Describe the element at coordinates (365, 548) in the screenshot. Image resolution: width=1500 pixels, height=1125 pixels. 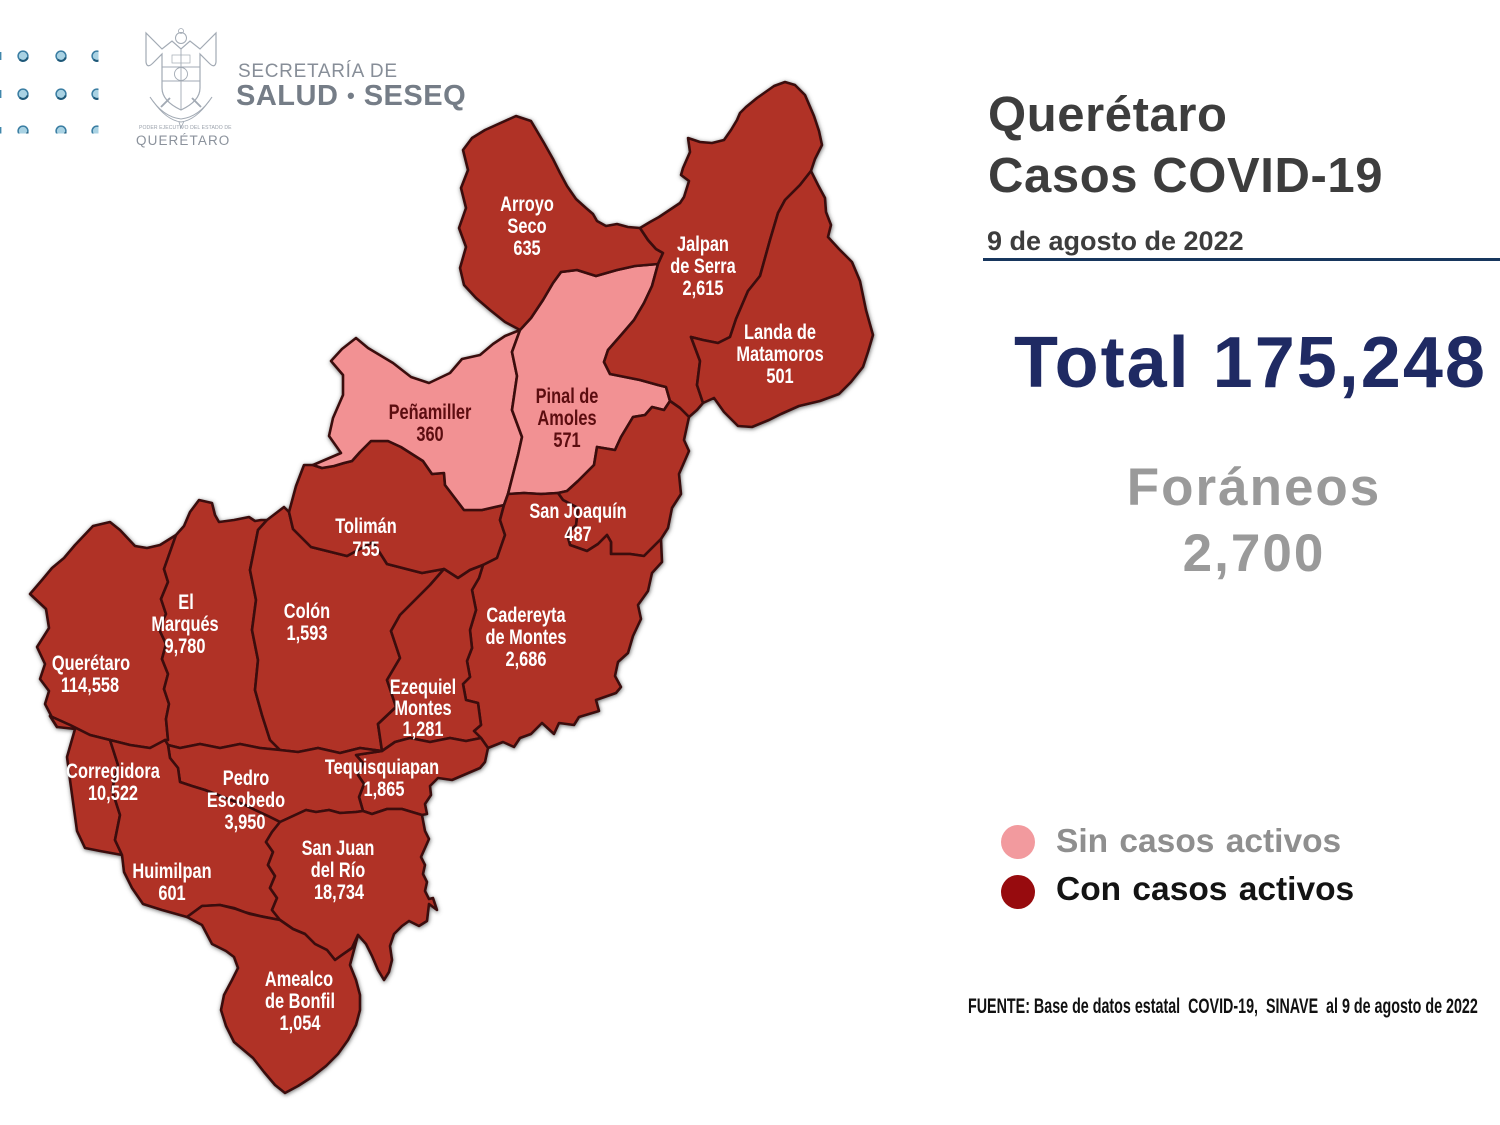
I see `svg-text: 755` at that location.